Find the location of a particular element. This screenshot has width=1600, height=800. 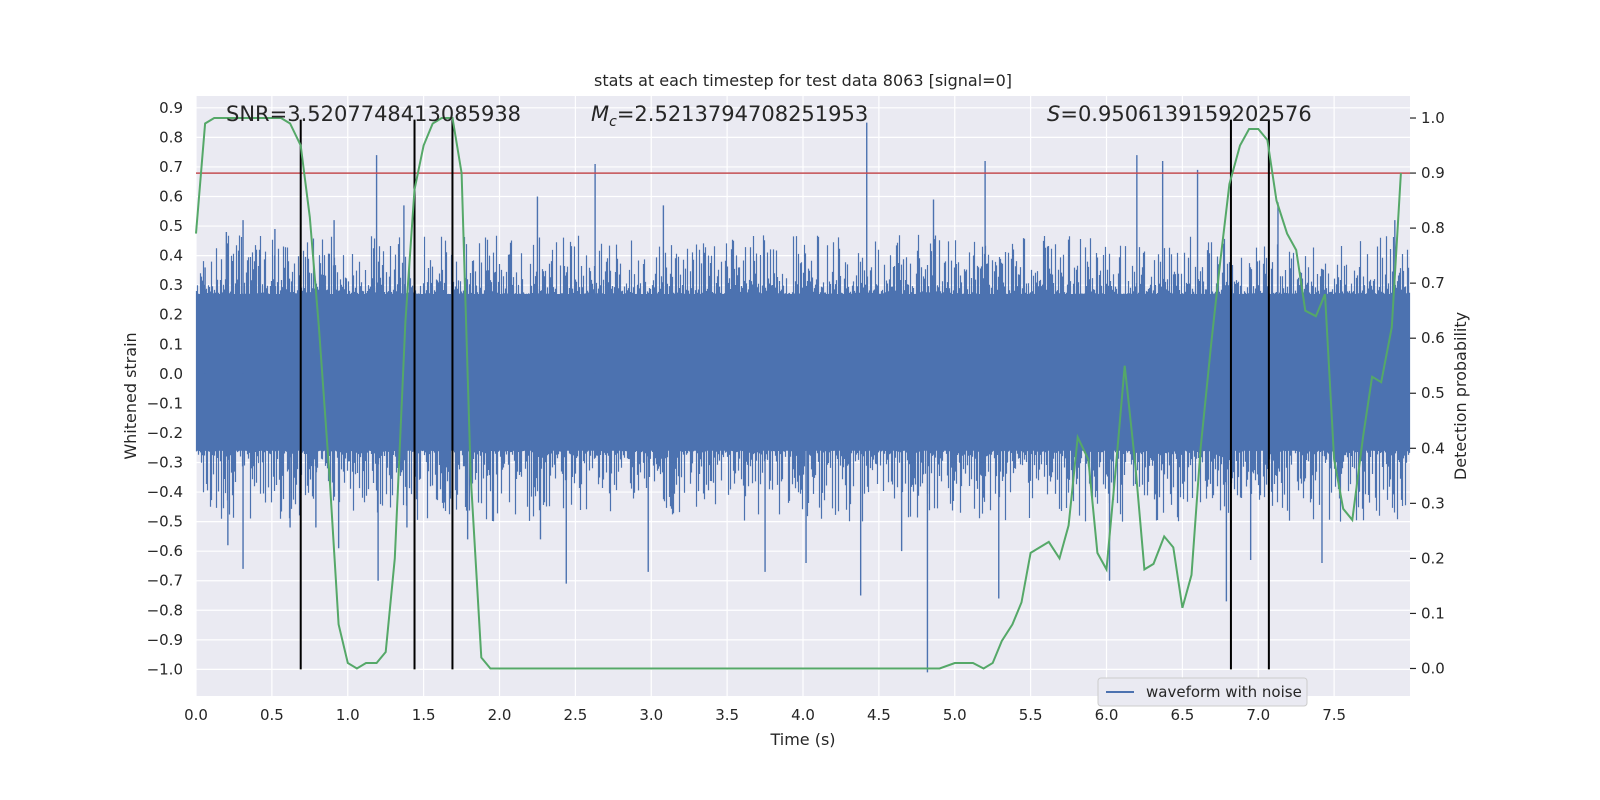

legend-label: waveform with noise is located at coordinates (1224, 692).